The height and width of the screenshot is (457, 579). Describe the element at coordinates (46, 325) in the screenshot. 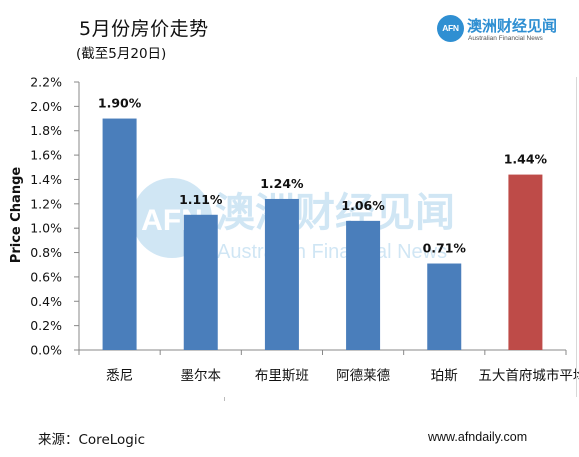

I see `y-tick-label: 0.2%` at that location.